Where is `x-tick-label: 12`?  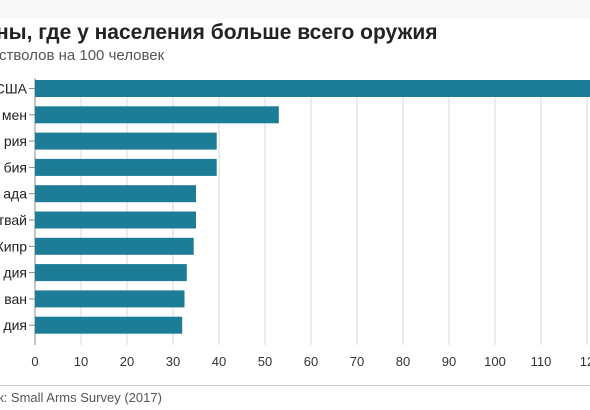 x-tick-label: 12 is located at coordinates (585, 361).